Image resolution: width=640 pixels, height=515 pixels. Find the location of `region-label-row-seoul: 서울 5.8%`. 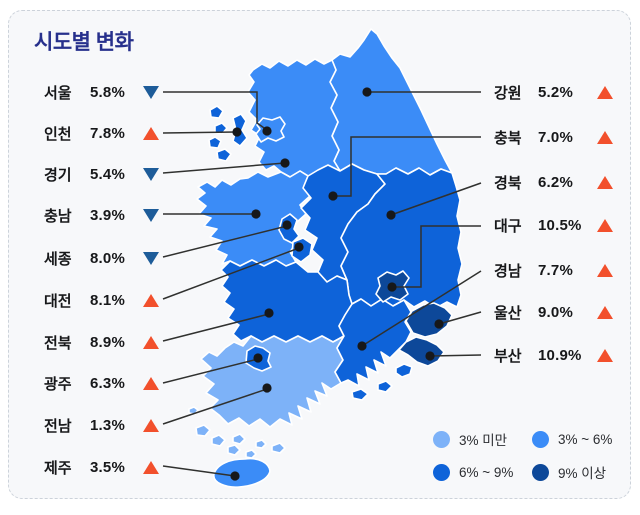

region-label-row-seoul: 서울 5.8% is located at coordinates (106, 92).